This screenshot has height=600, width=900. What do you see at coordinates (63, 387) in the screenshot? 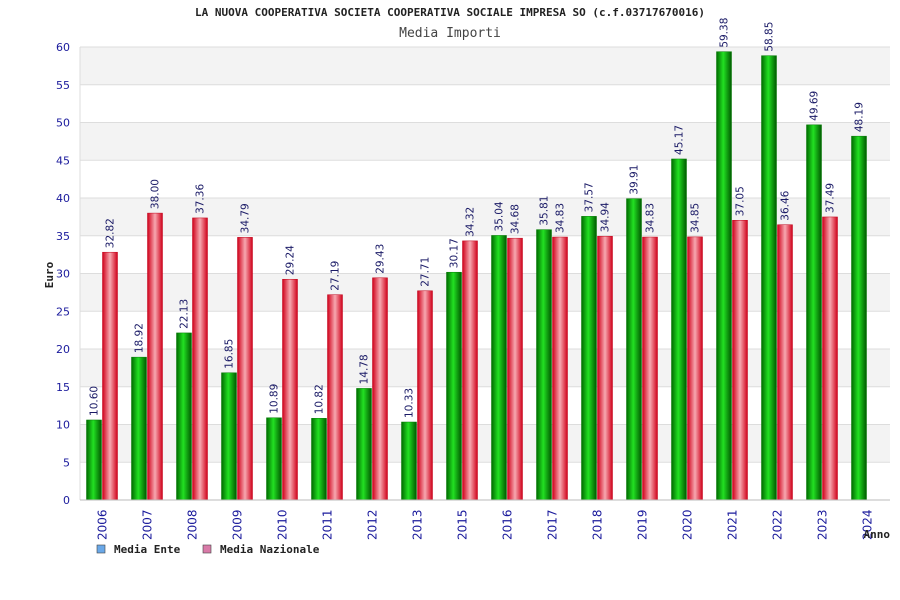
I see `y-tick-label: 15` at bounding box center [63, 387].